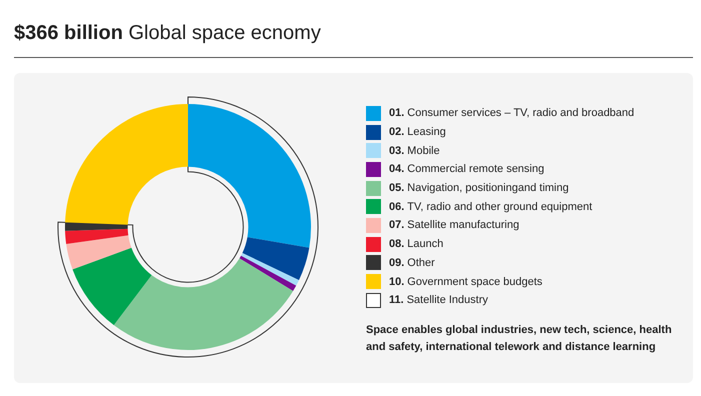 This screenshot has height=396, width=701. I want to click on legend-label: 04. Commercial remote sensing, so click(466, 169).